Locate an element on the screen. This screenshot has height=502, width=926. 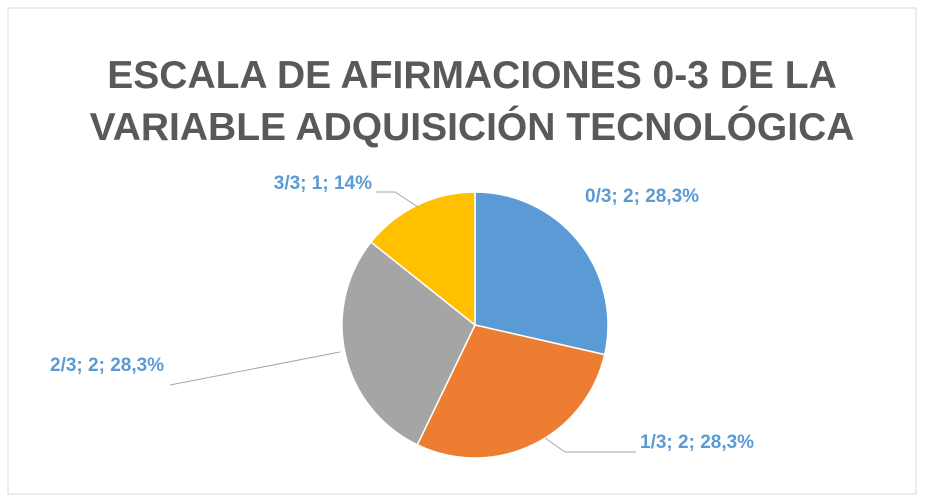
data-label: 3/3; 1; 14% is located at coordinates (323, 183).